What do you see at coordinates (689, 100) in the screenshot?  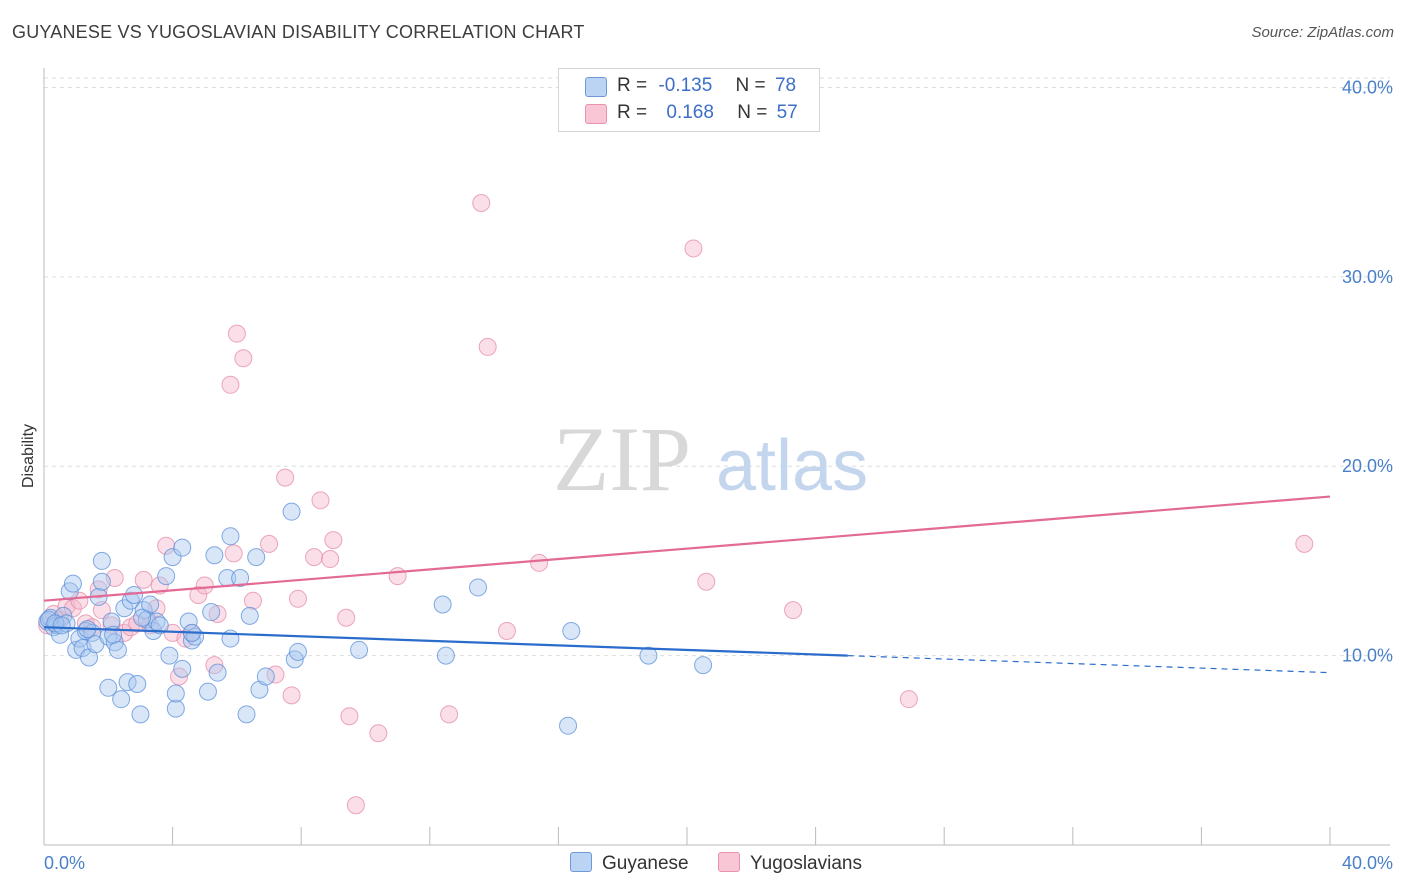 I see `stats-legend: R = -0.135 N = 78 R = 0.168 N = 57` at bounding box center [689, 100].